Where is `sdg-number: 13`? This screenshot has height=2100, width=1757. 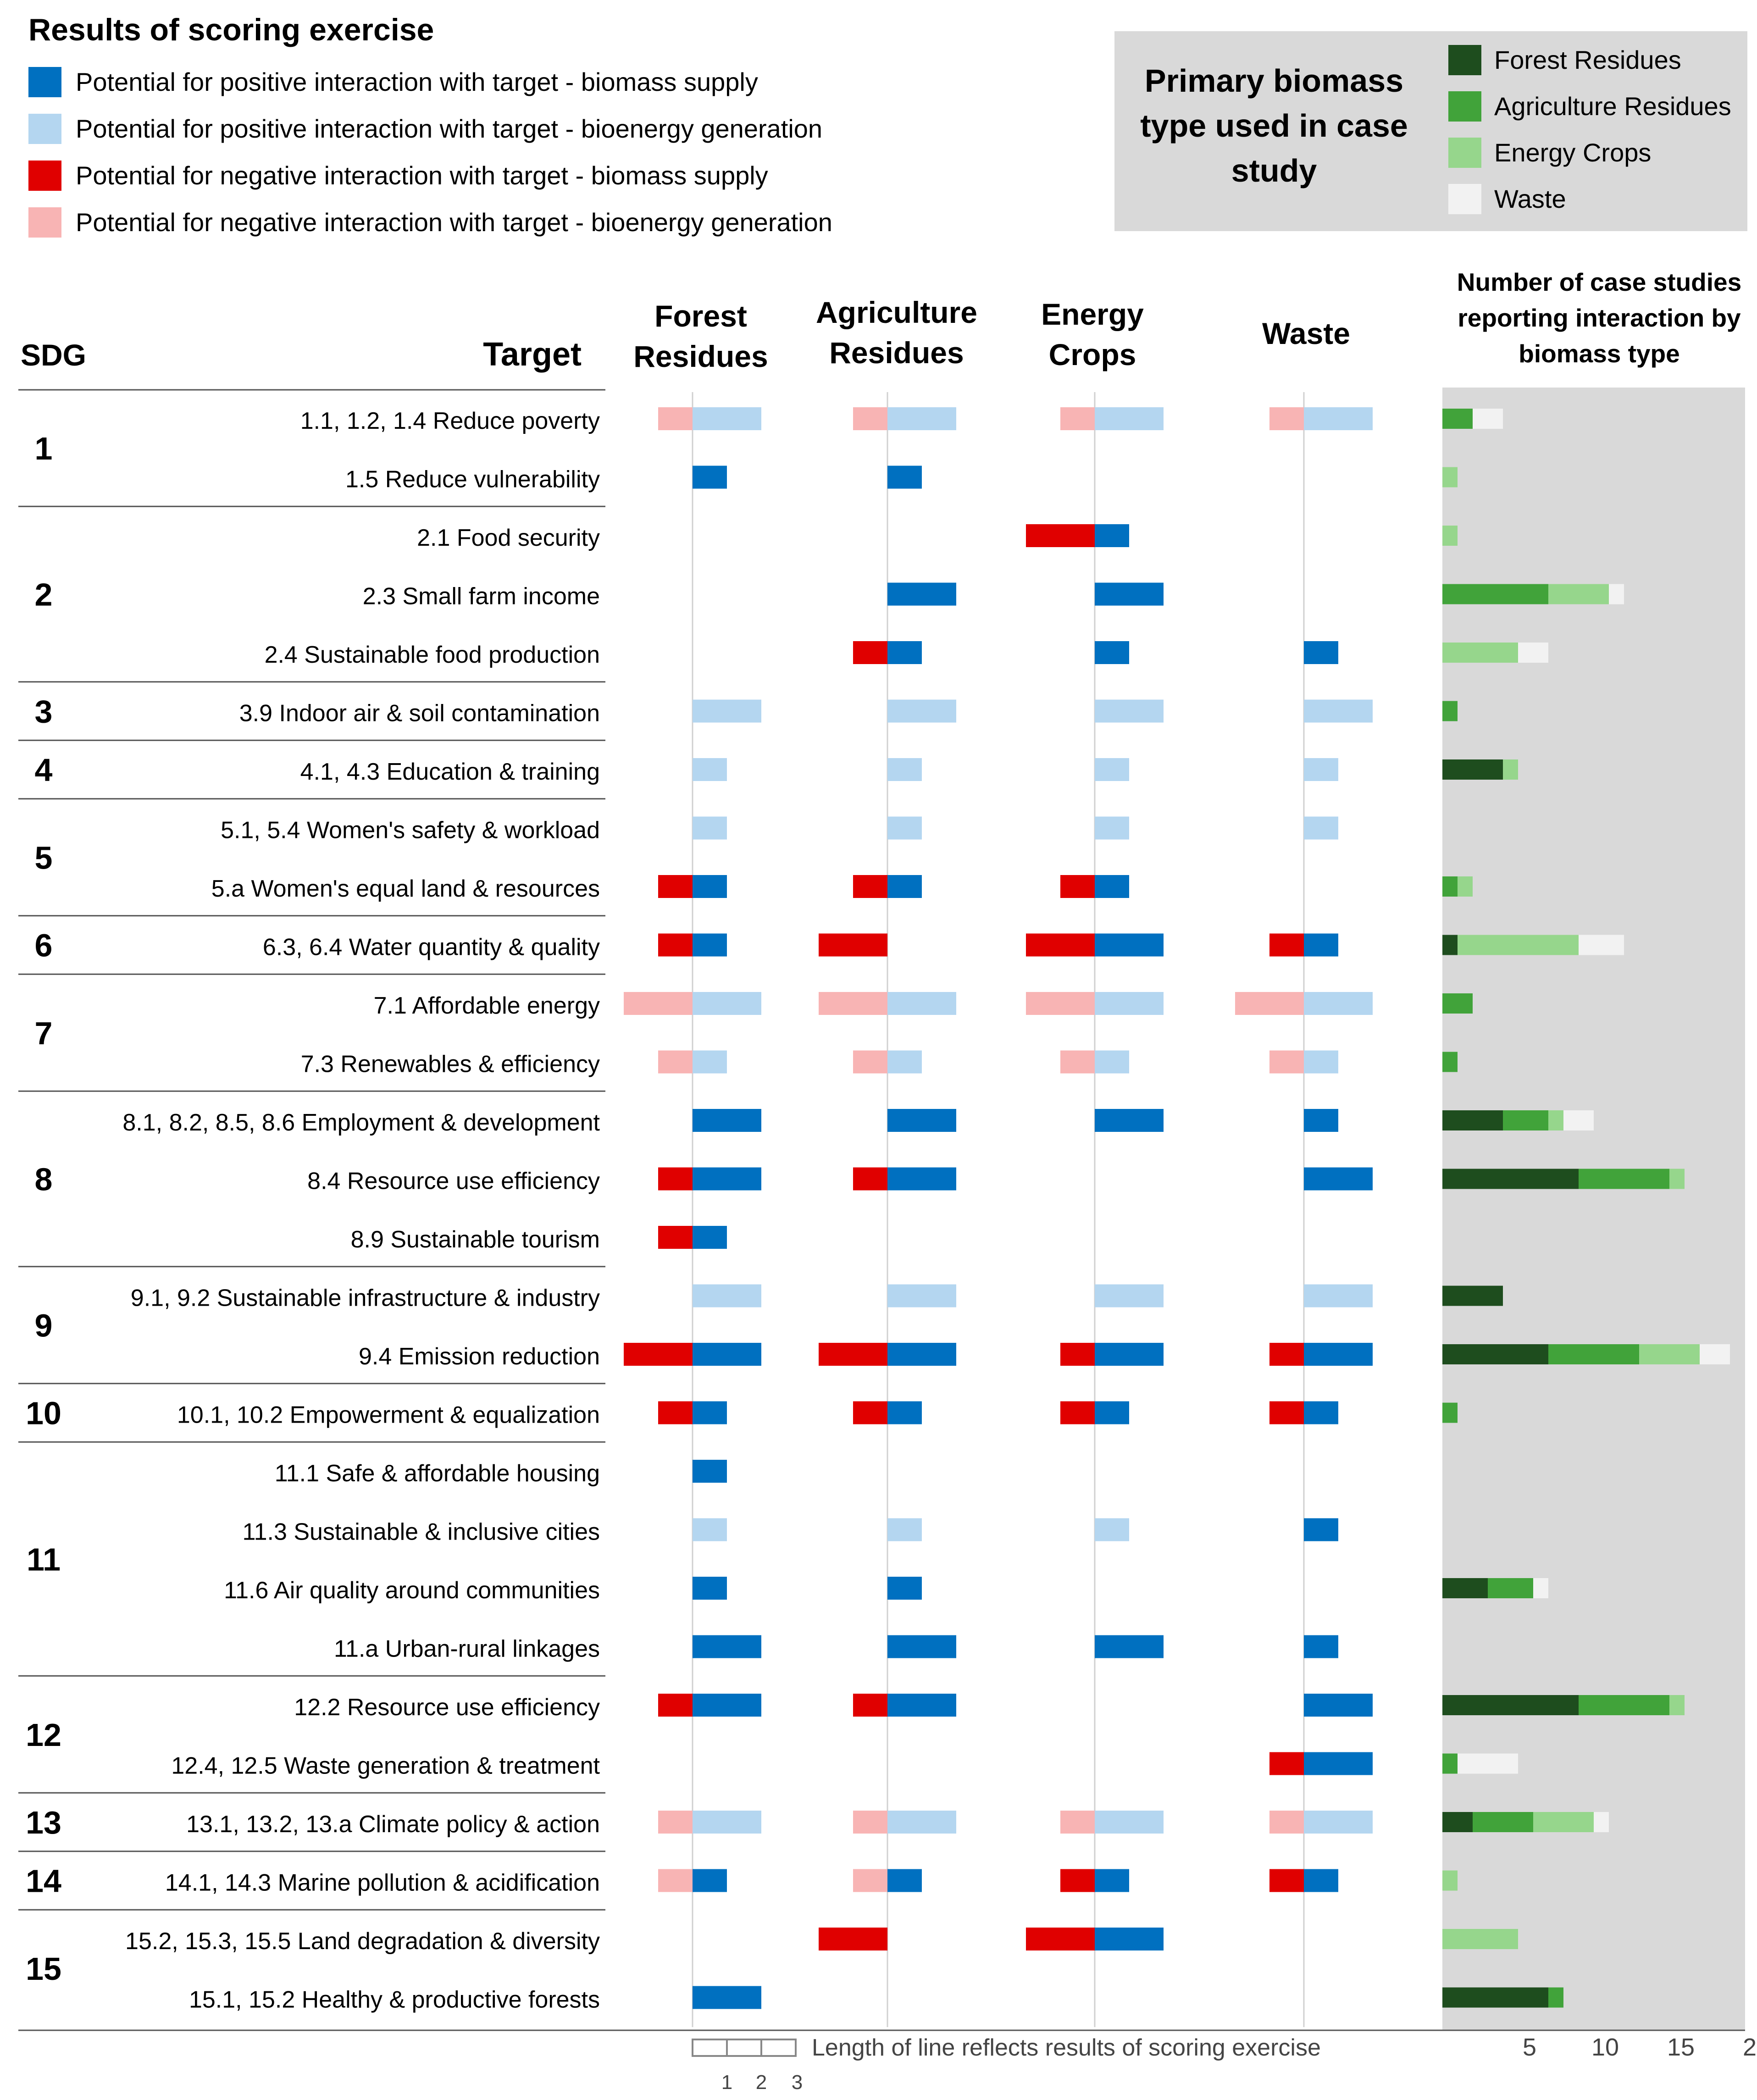 sdg-number: 13 is located at coordinates (43, 1822).